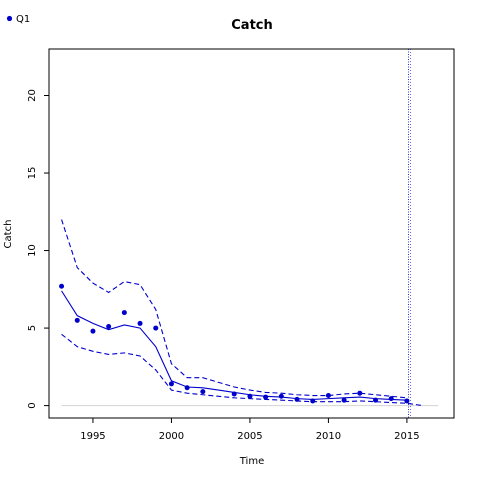  I want to click on x-tick-label: 1995, so click(92, 436).